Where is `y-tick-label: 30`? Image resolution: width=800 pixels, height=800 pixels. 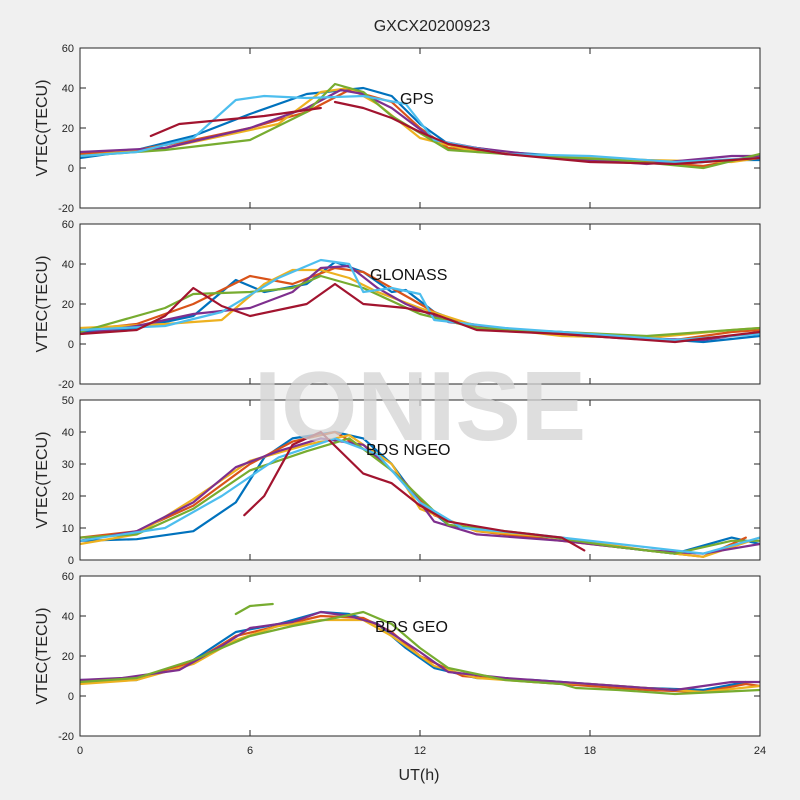
y-tick-label: 30 is located at coordinates (68, 465).